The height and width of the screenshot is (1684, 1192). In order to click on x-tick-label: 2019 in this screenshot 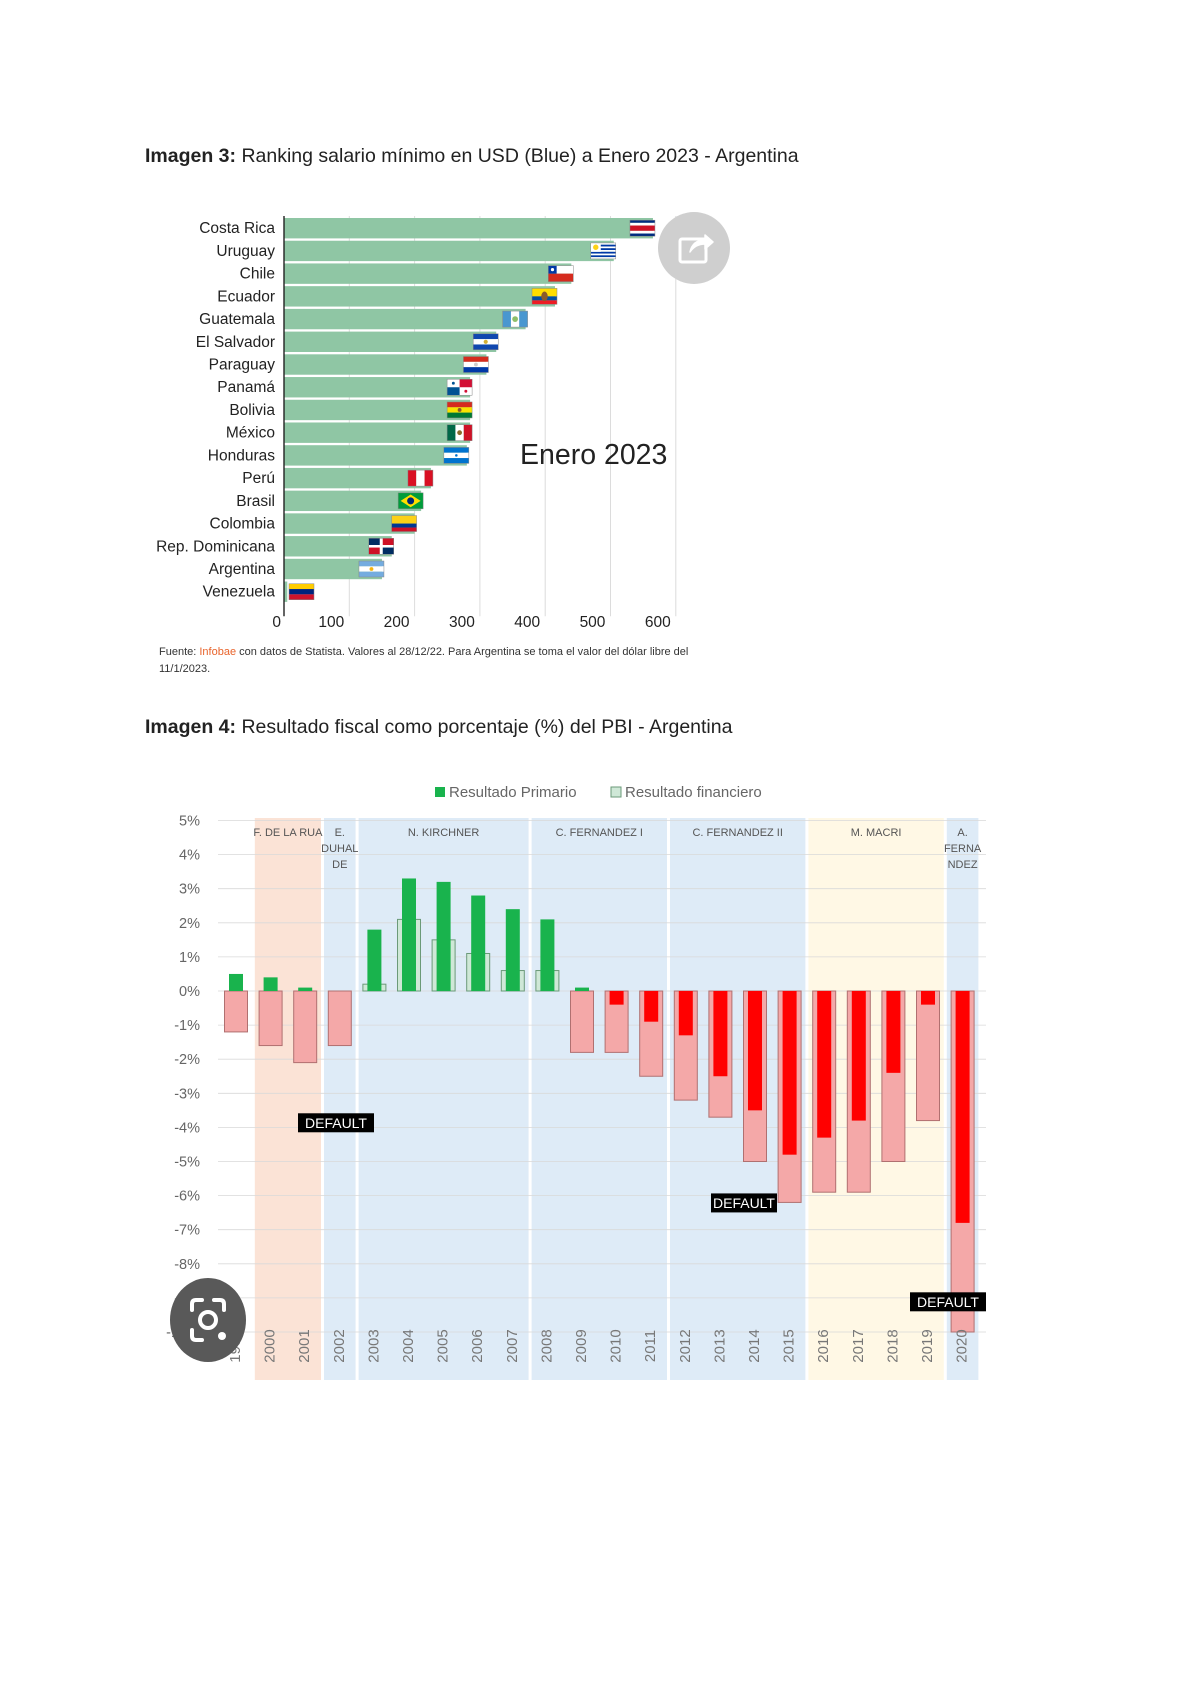, I will do `click(927, 1345)`.